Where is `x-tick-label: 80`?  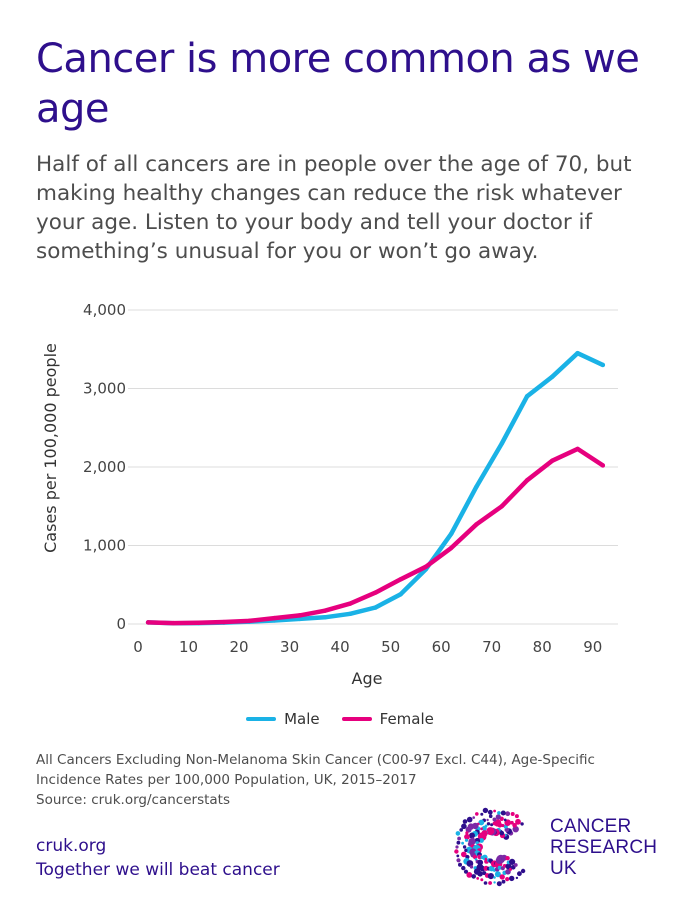 x-tick-label: 80 is located at coordinates (542, 647).